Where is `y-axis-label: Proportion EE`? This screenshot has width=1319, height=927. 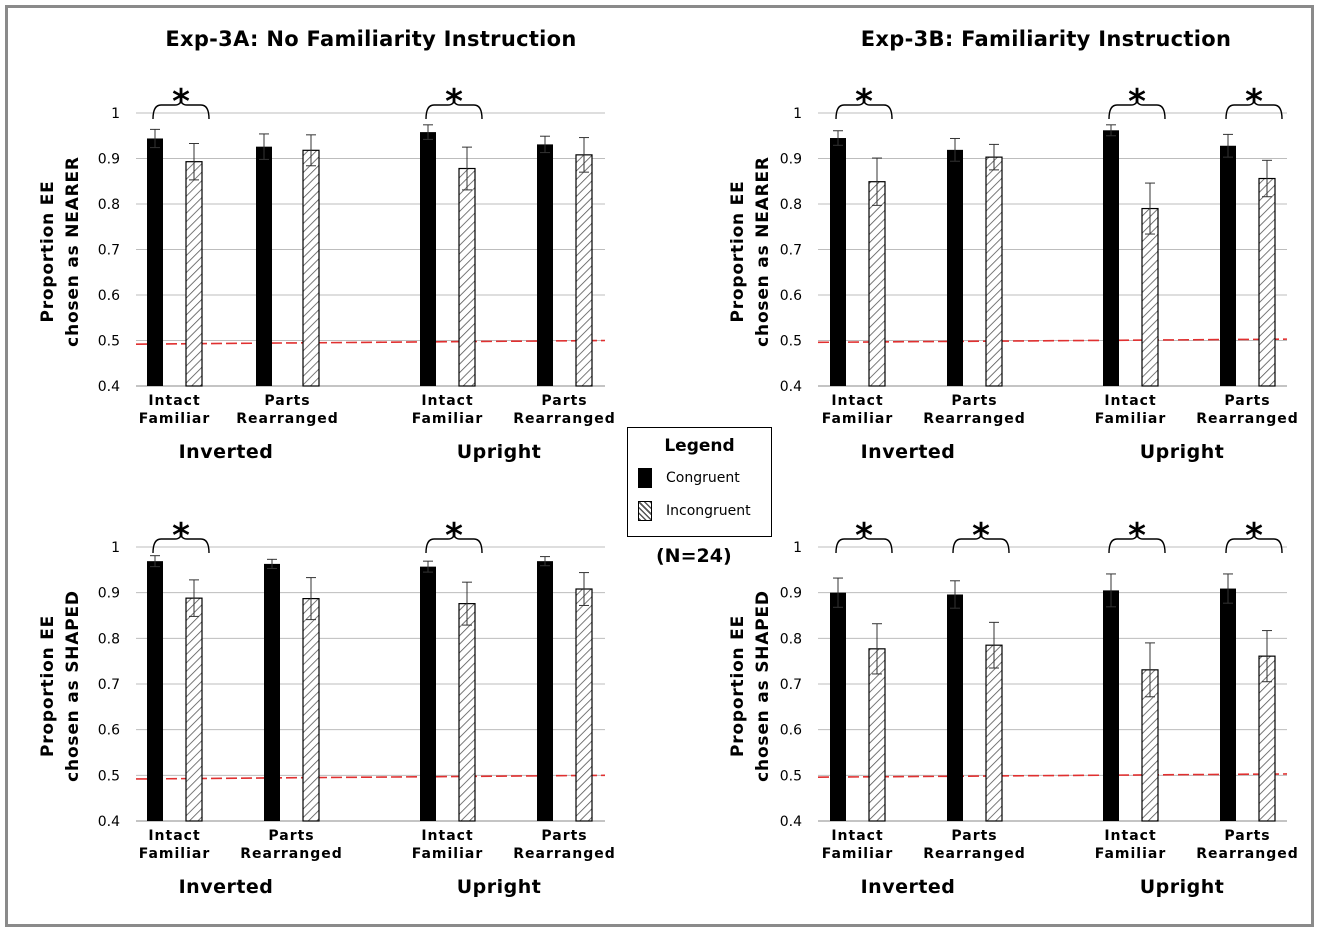
y-axis-label: Proportion EE is located at coordinates (738, 686).